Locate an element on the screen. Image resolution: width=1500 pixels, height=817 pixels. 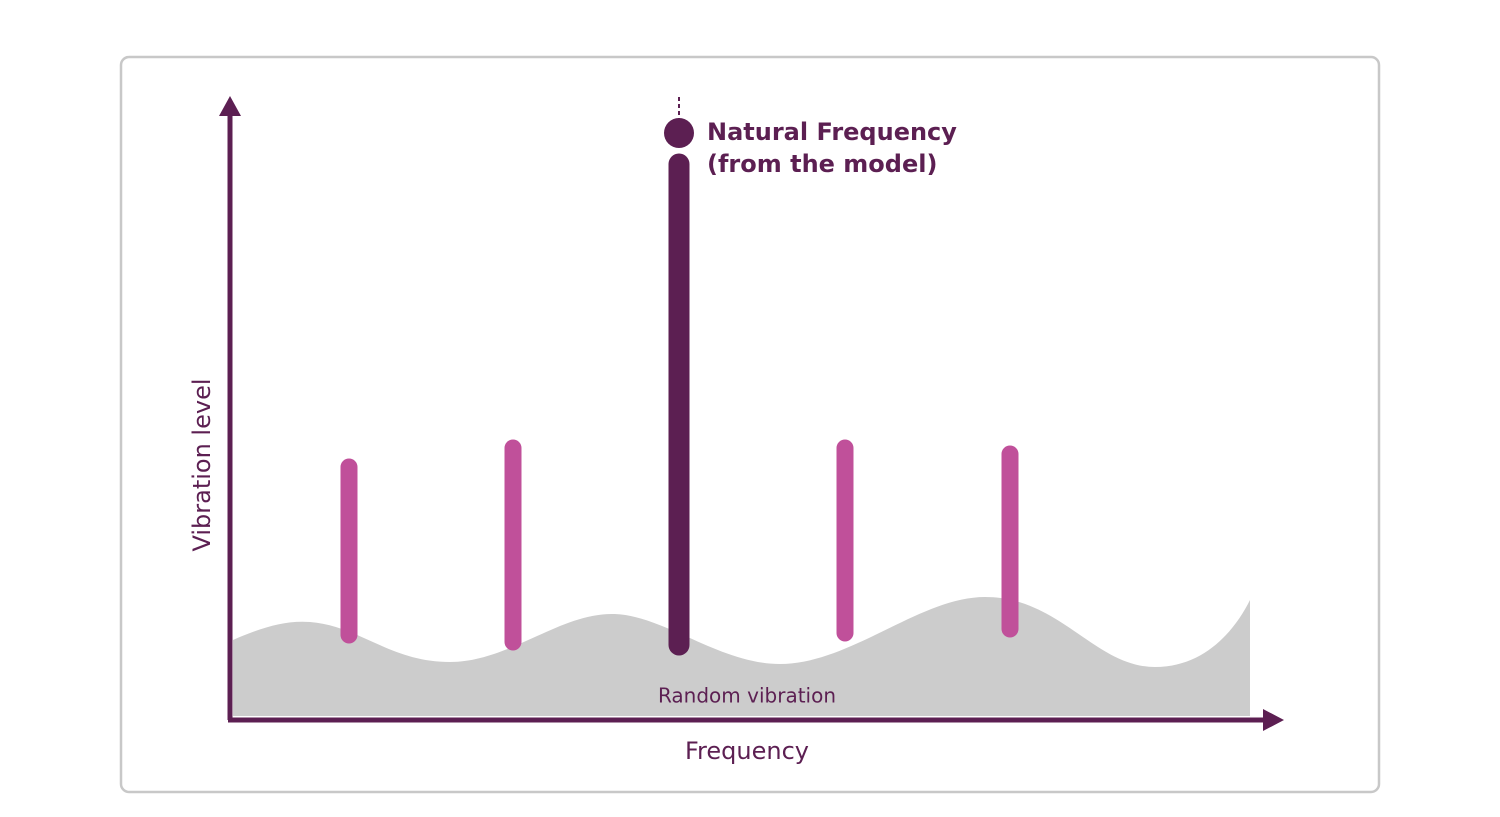
x-axis-arrow is located at coordinates (1273, 720).